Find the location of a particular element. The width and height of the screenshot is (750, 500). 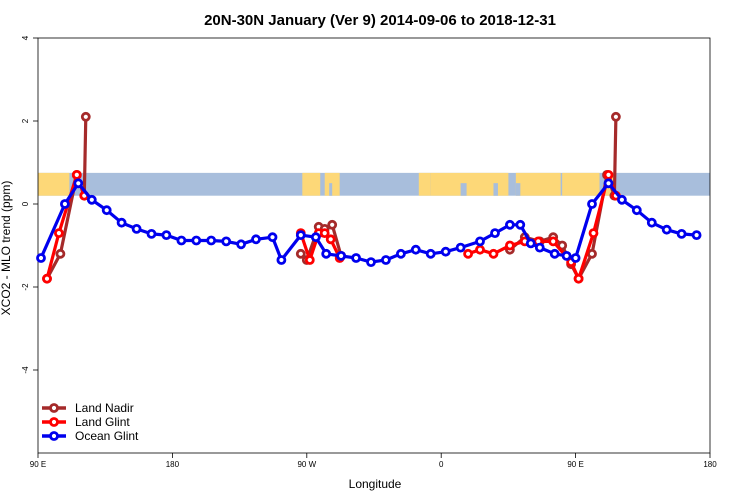

y-tick-label: -2 is located at coordinates (25, 287).